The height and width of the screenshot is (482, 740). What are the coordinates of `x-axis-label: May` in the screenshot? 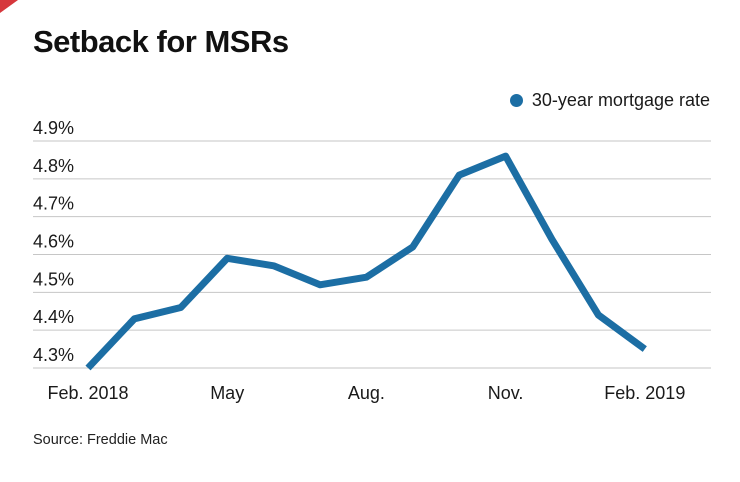 It's located at (227, 393).